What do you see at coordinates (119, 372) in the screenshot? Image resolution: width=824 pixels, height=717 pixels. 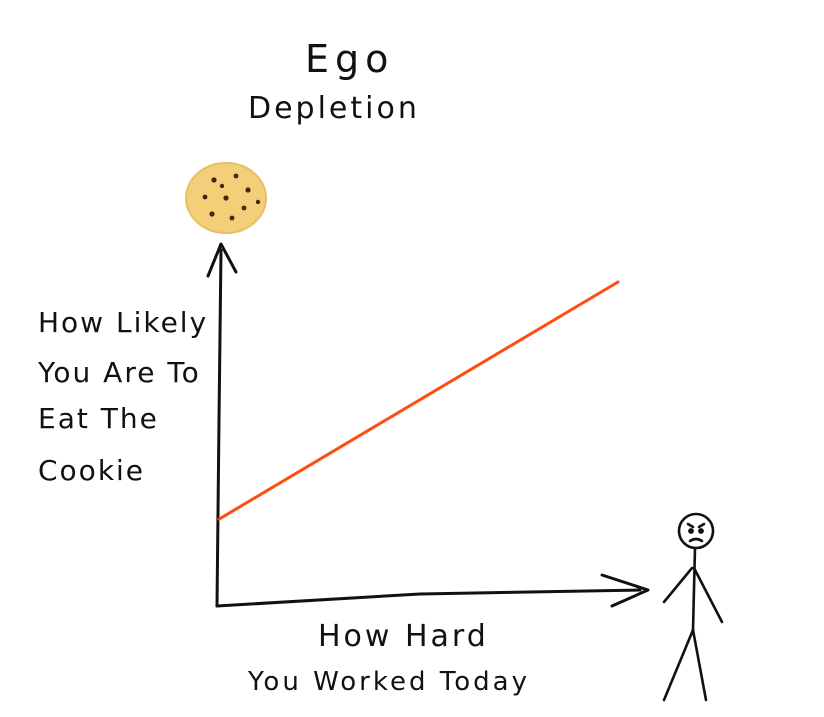 I see `y-axis-label-line-2: You Are To` at bounding box center [119, 372].